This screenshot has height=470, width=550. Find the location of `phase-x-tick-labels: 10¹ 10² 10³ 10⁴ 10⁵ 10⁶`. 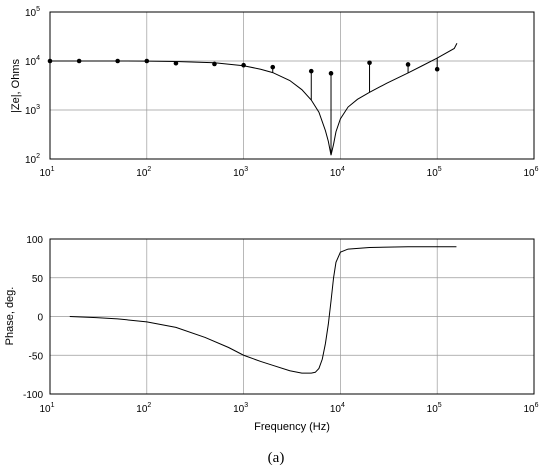

phase-x-tick-labels: 10¹ 10² 10³ 10⁴ 10⁵ 10⁶ is located at coordinates (288, 408).